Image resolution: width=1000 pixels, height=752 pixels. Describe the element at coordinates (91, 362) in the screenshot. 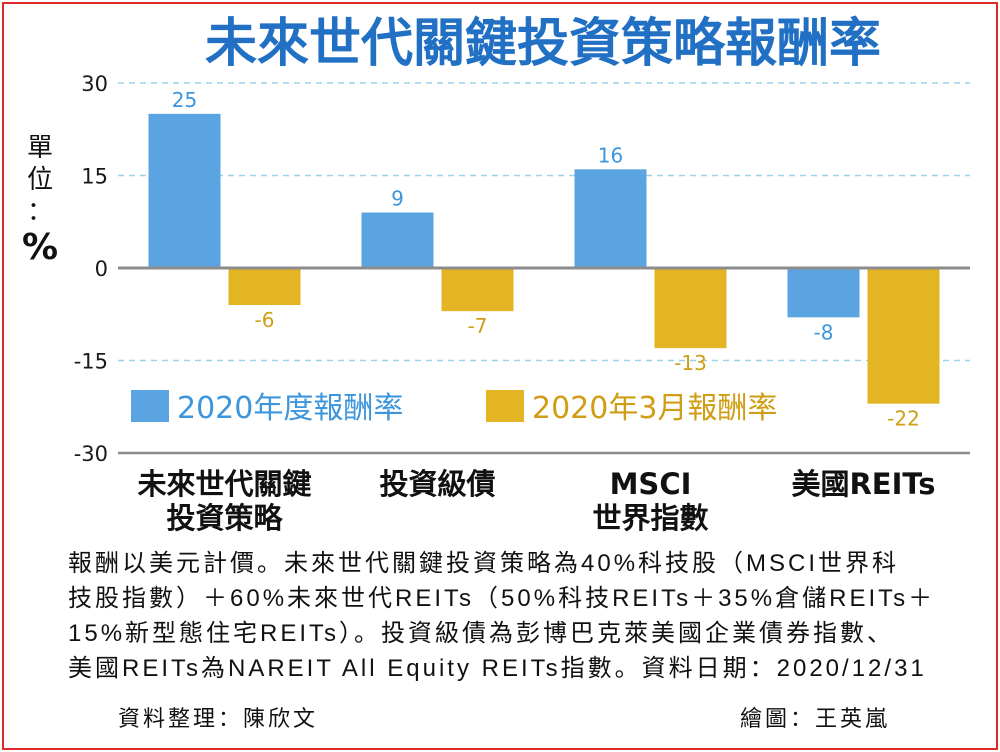

I see `y-tick-label: -15` at that location.